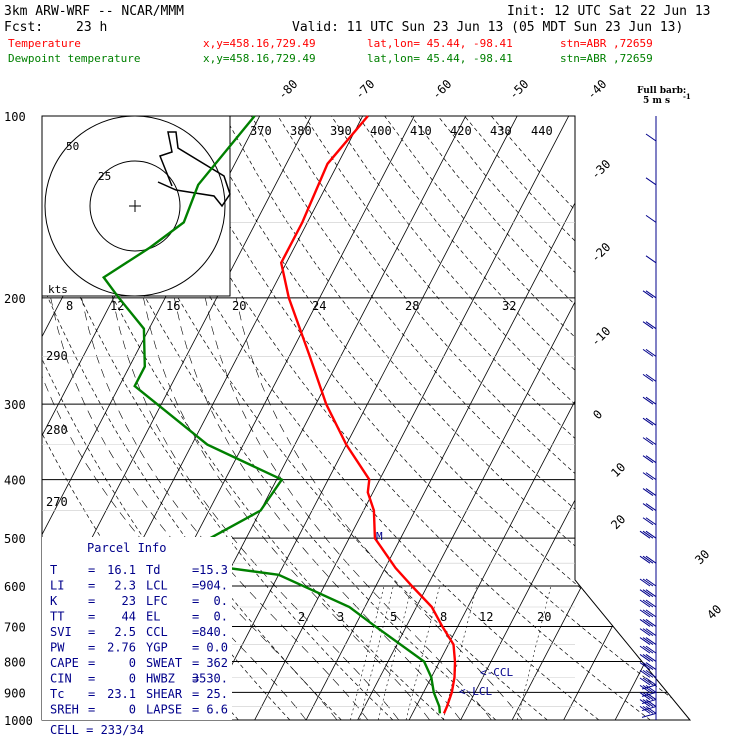 This screenshot has width=740, height=740. What do you see at coordinates (606, 43) in the screenshot?
I see `temperature-station: stn=ABR ,72659` at bounding box center [606, 43].